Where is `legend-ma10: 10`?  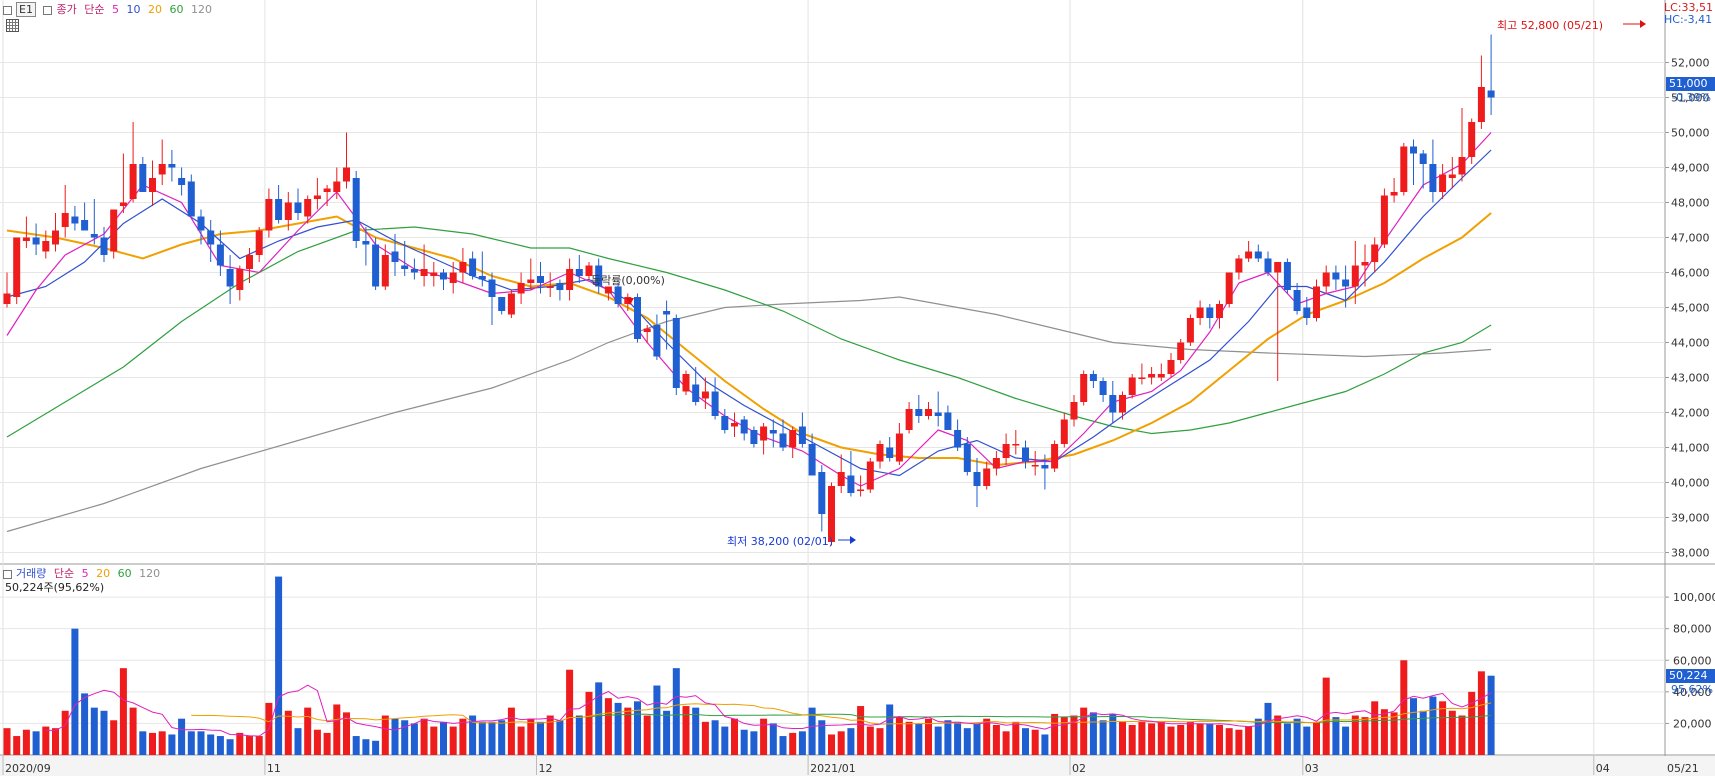 legend-ma10: 10 is located at coordinates (133, 9).